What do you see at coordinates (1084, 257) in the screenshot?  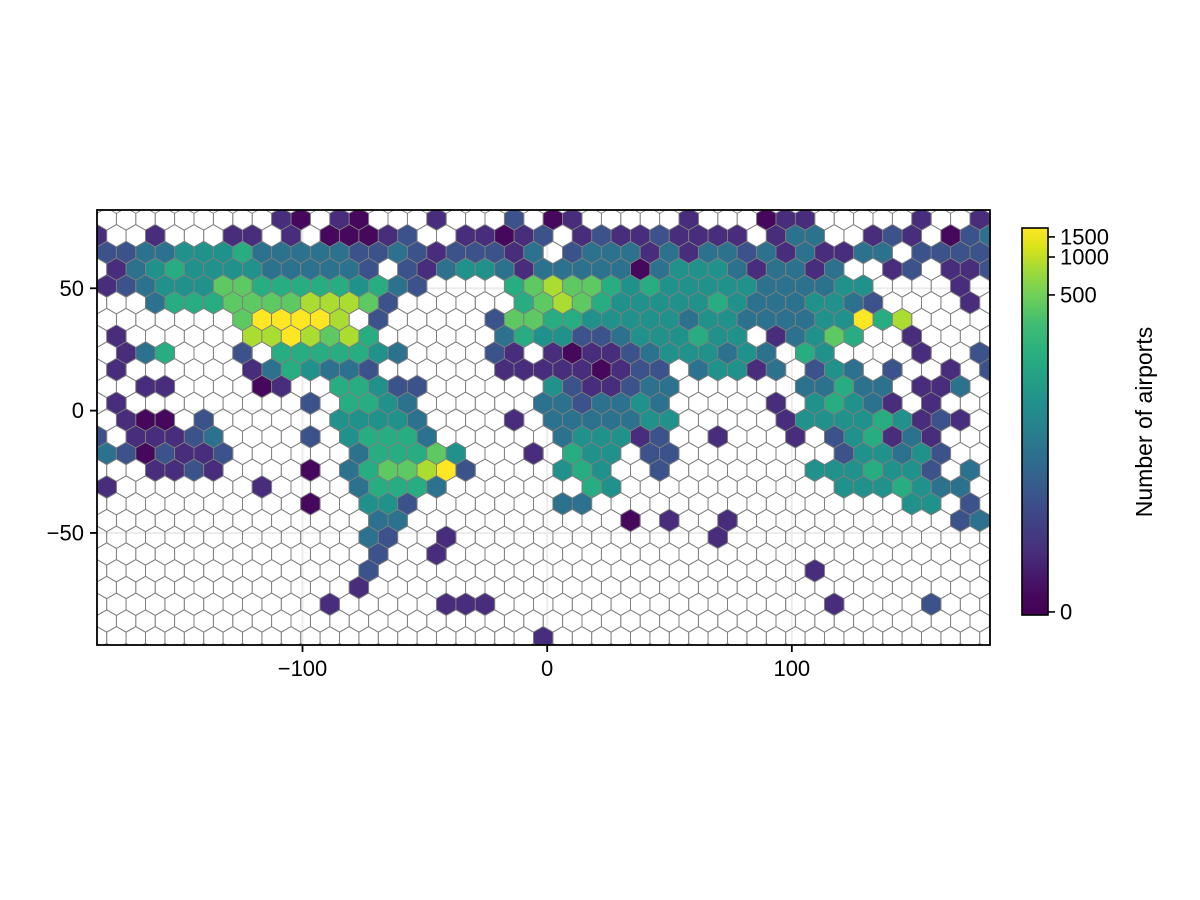 I see `colorbar-tick-label: 1000` at bounding box center [1084, 257].